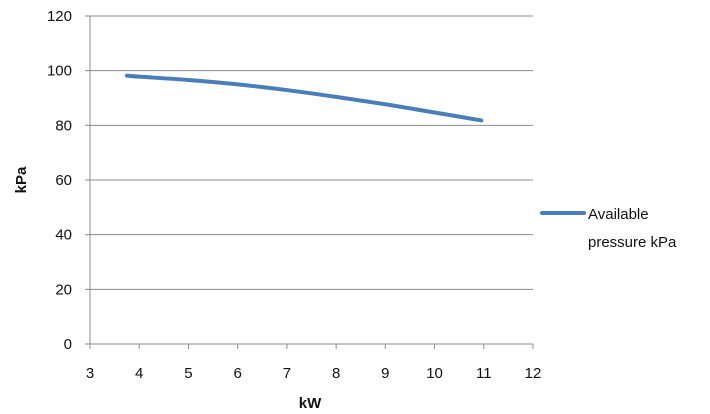 The image size is (710, 414). I want to click on legend: Available pressure kPa, so click(608, 228).